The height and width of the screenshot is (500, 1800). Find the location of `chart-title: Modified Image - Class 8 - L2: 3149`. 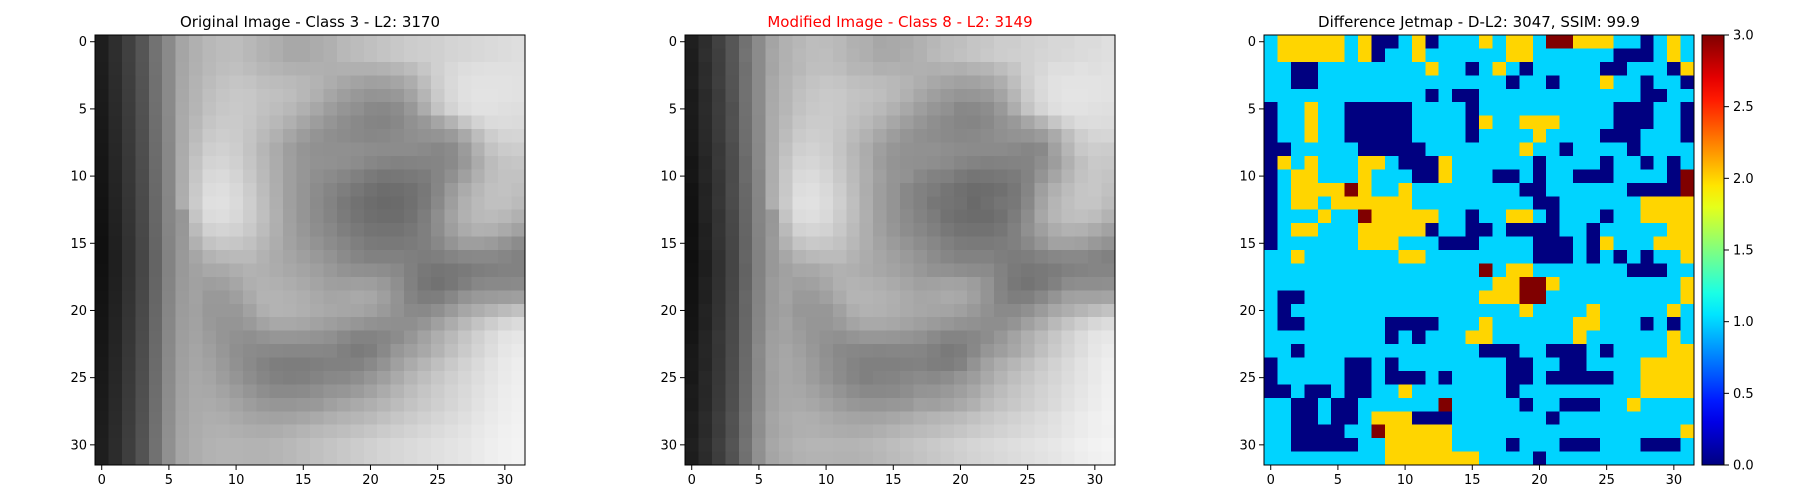

chart-title: Modified Image - Class 8 - L2: 3149 is located at coordinates (899, 22).